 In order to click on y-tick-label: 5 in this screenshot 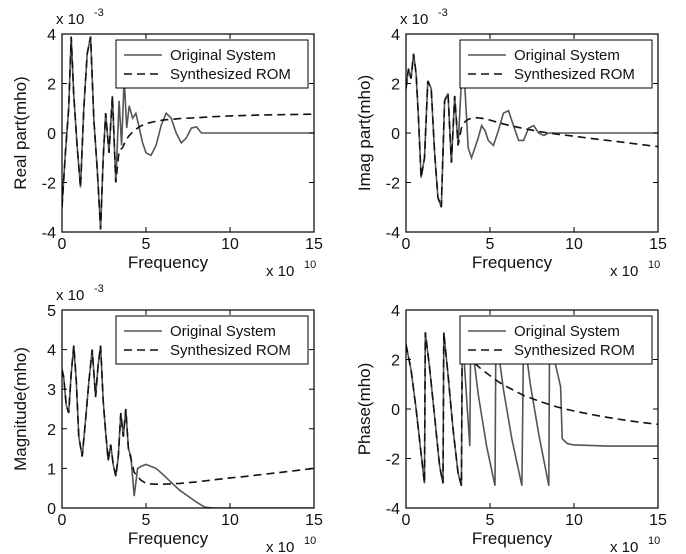, I will do `click(51, 311)`.